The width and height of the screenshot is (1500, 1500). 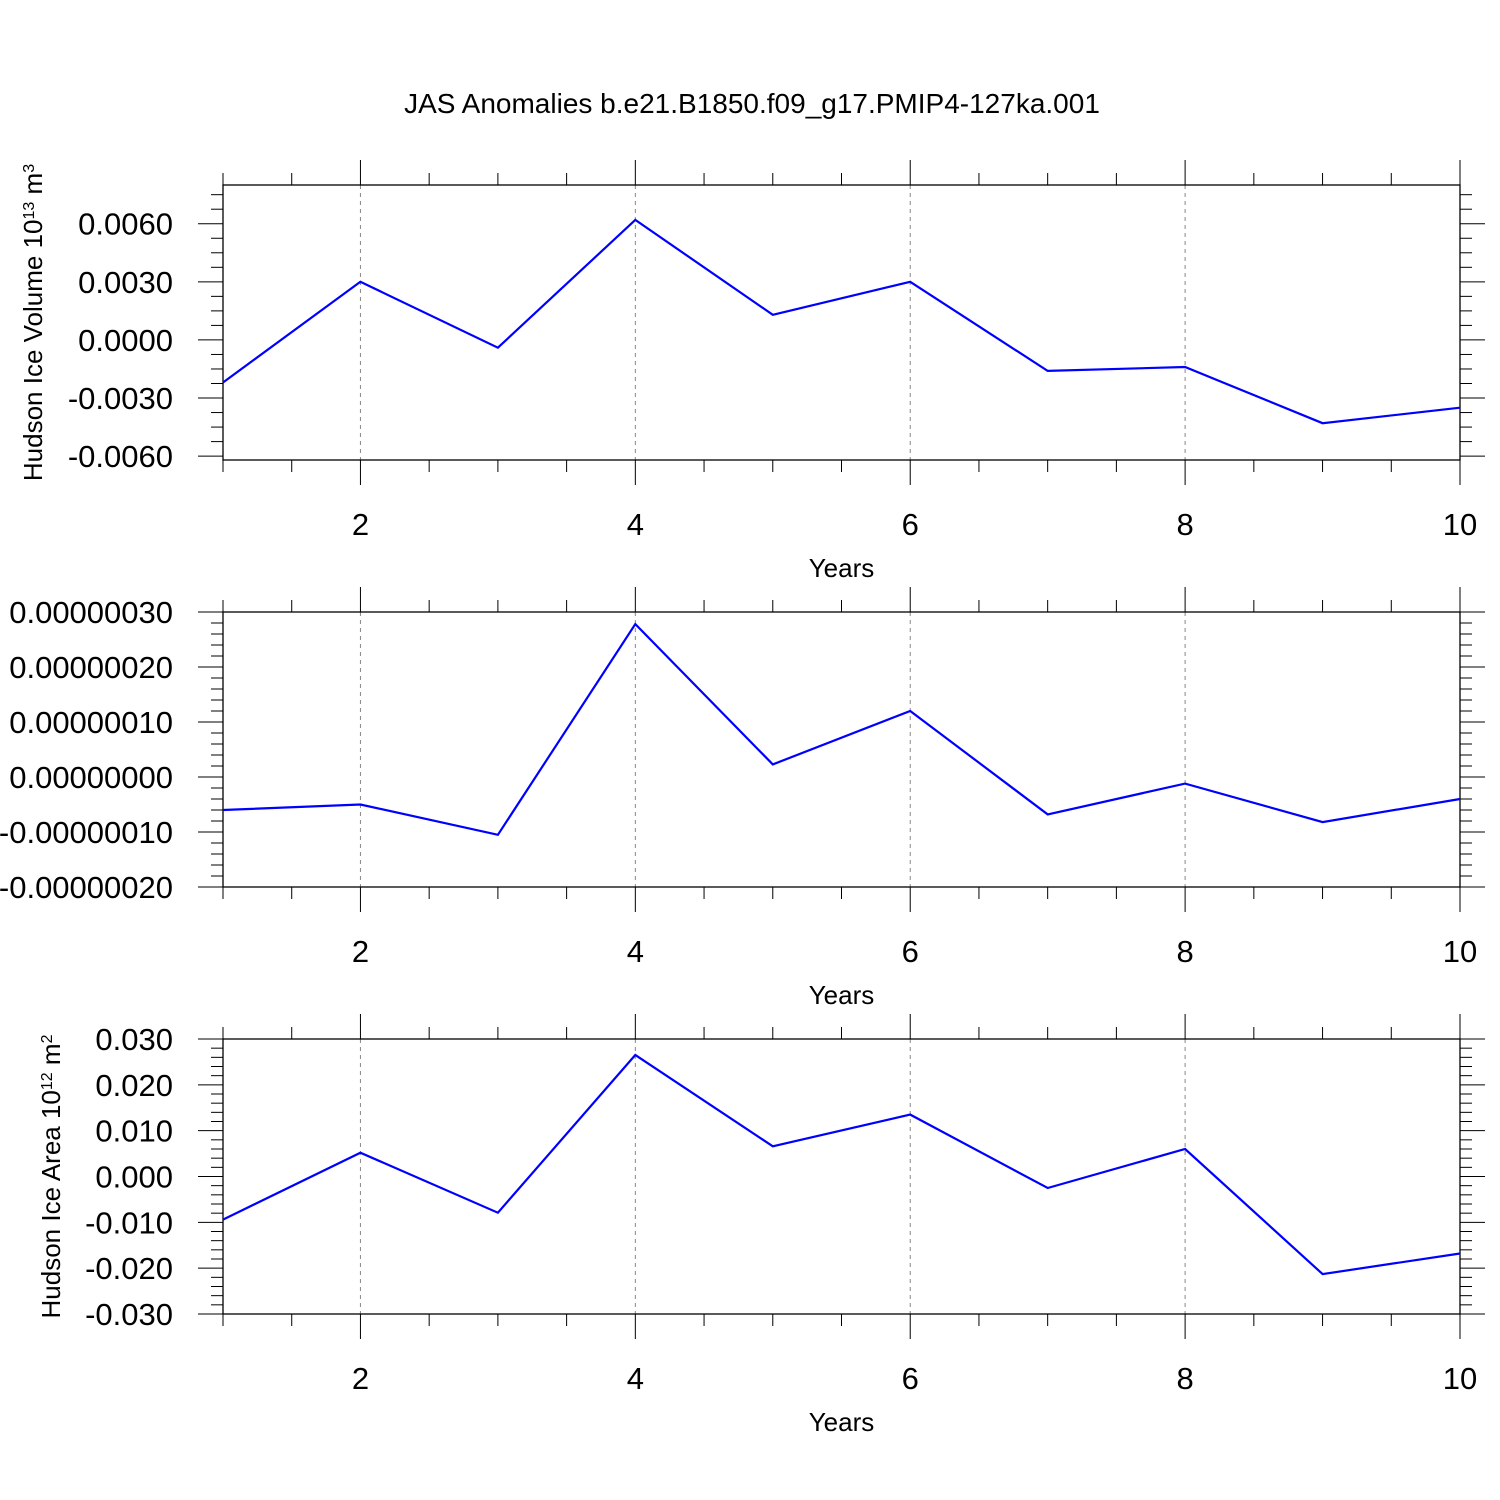 I want to click on y-tick-label: -0.0060, so click(x=120, y=456).